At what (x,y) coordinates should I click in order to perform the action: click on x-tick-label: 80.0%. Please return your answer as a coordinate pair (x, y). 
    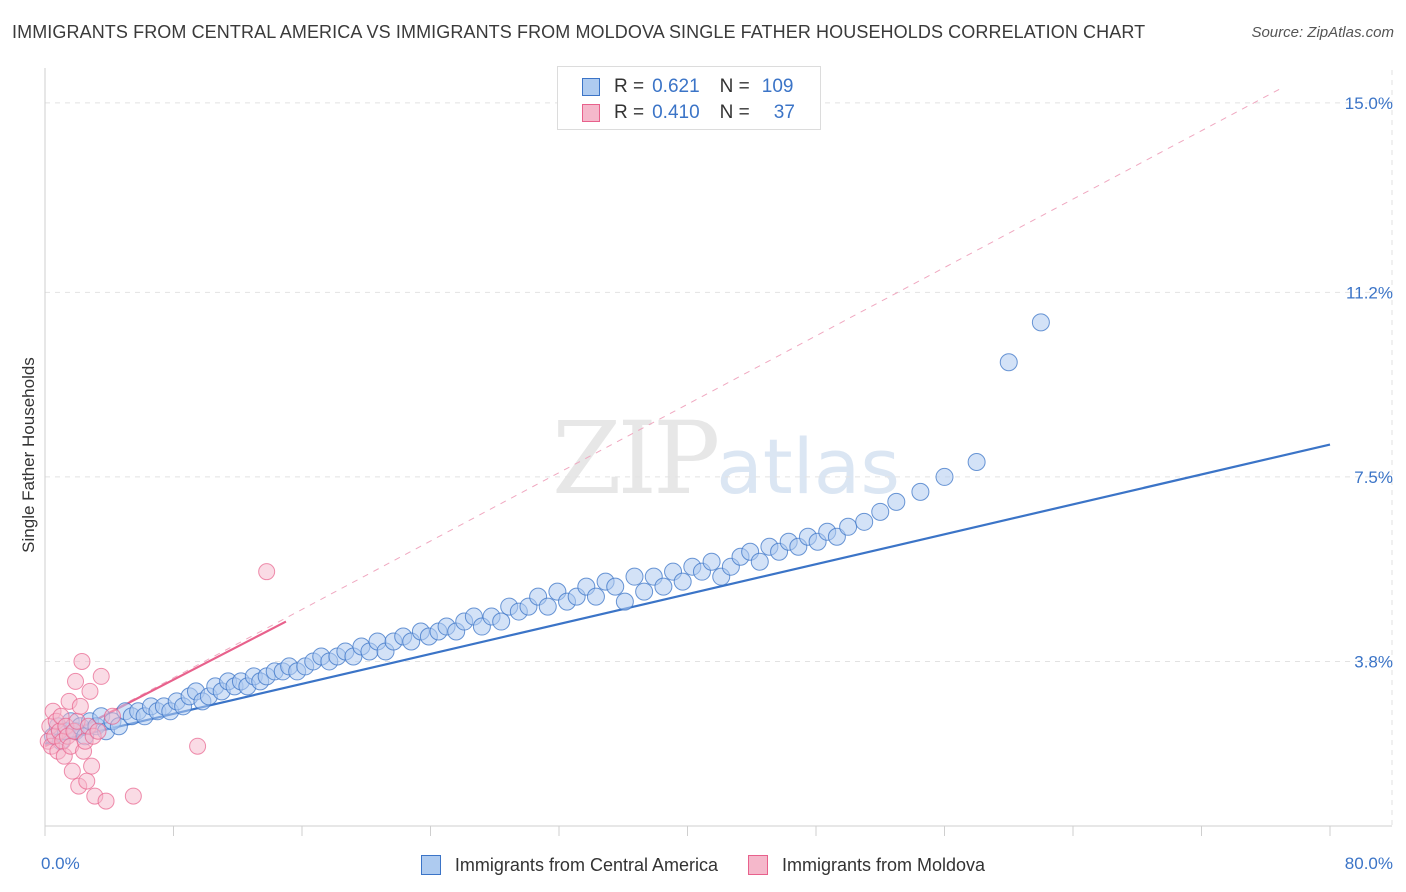
    Looking at the image, I should click on (1369, 863).